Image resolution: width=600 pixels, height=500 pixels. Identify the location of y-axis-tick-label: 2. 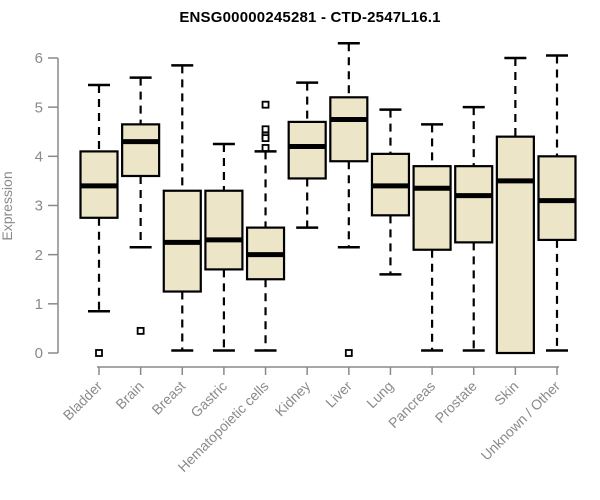
(39, 255).